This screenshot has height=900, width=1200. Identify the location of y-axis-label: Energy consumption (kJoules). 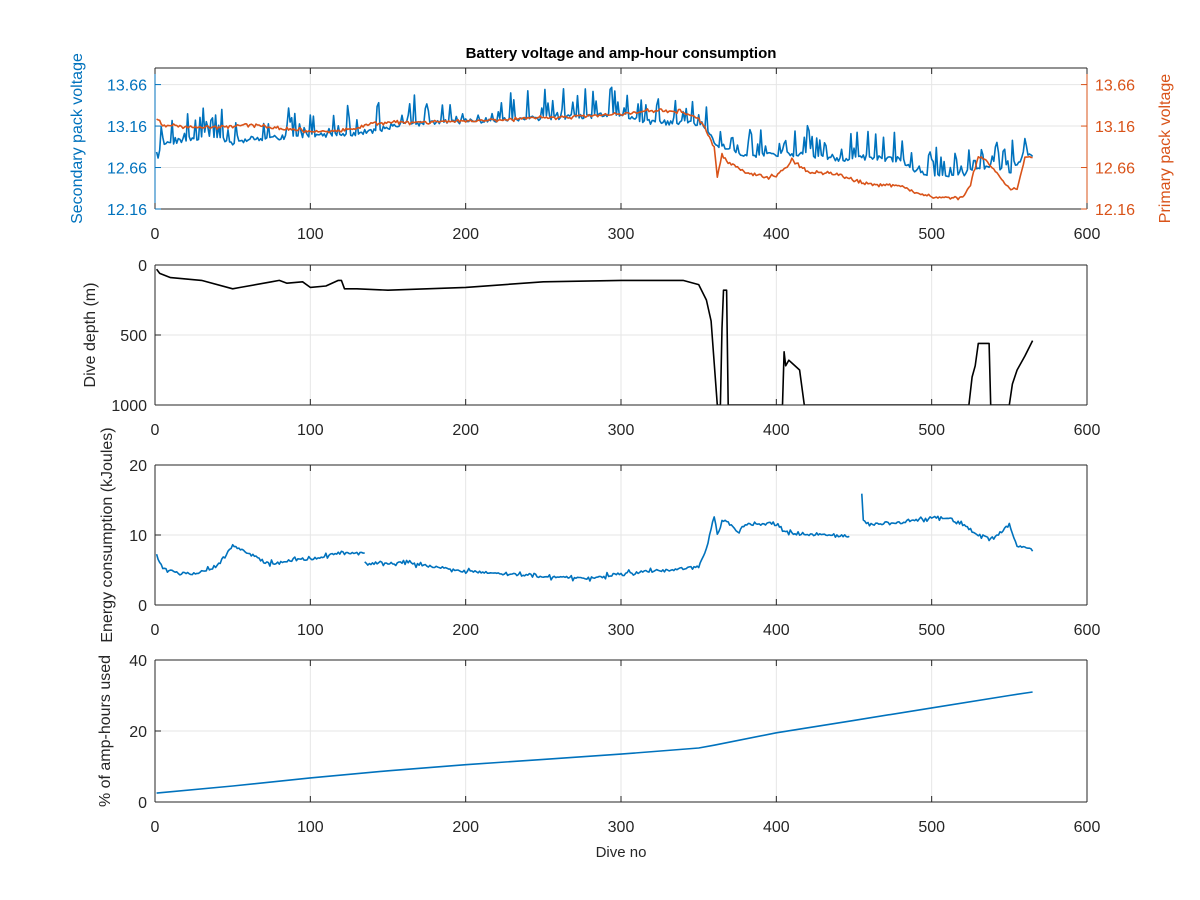
(107, 534).